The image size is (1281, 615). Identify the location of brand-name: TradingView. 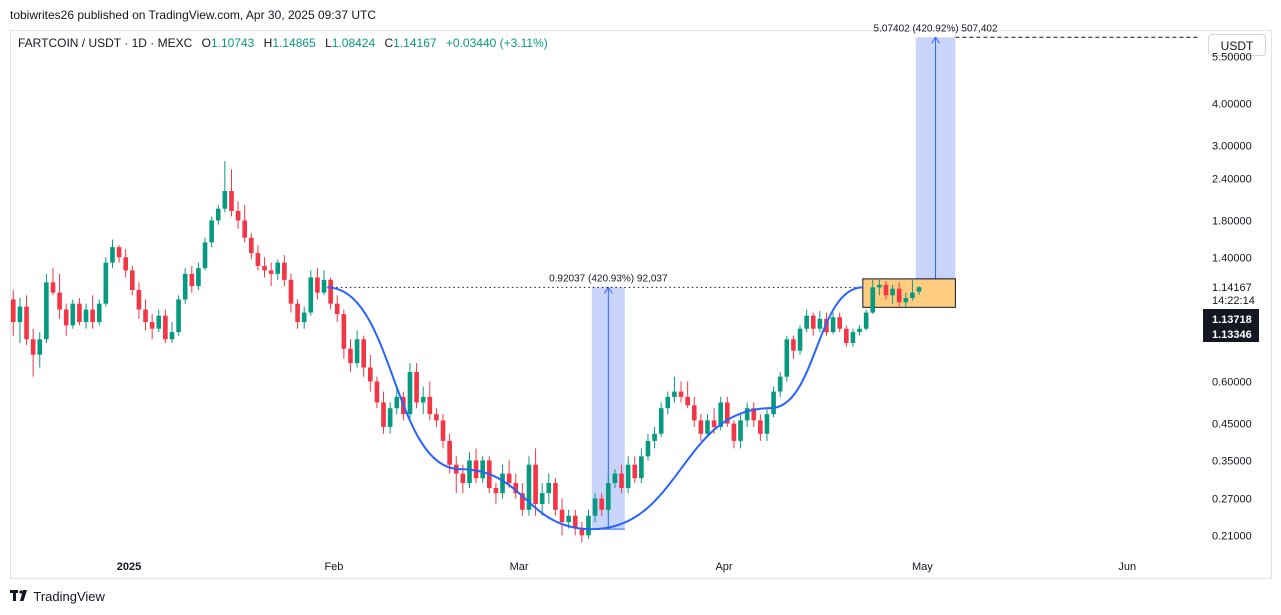
(69, 596).